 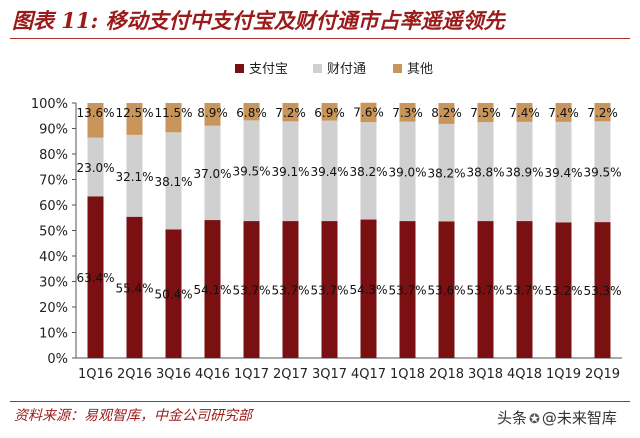 What do you see at coordinates (320, 401) in the screenshot?
I see `source-divider` at bounding box center [320, 401].